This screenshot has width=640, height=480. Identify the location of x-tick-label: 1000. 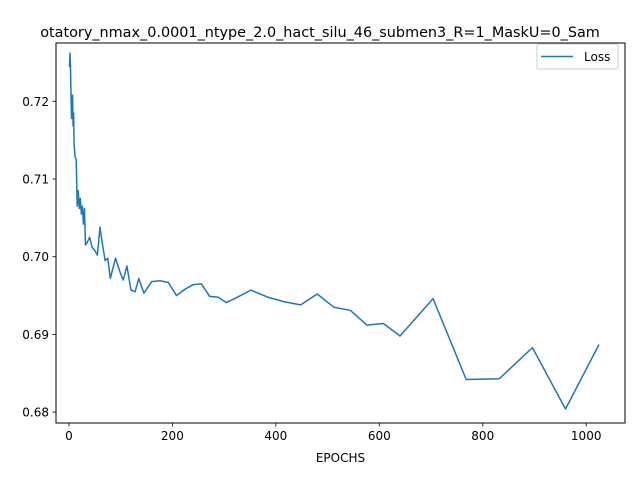
(586, 436).